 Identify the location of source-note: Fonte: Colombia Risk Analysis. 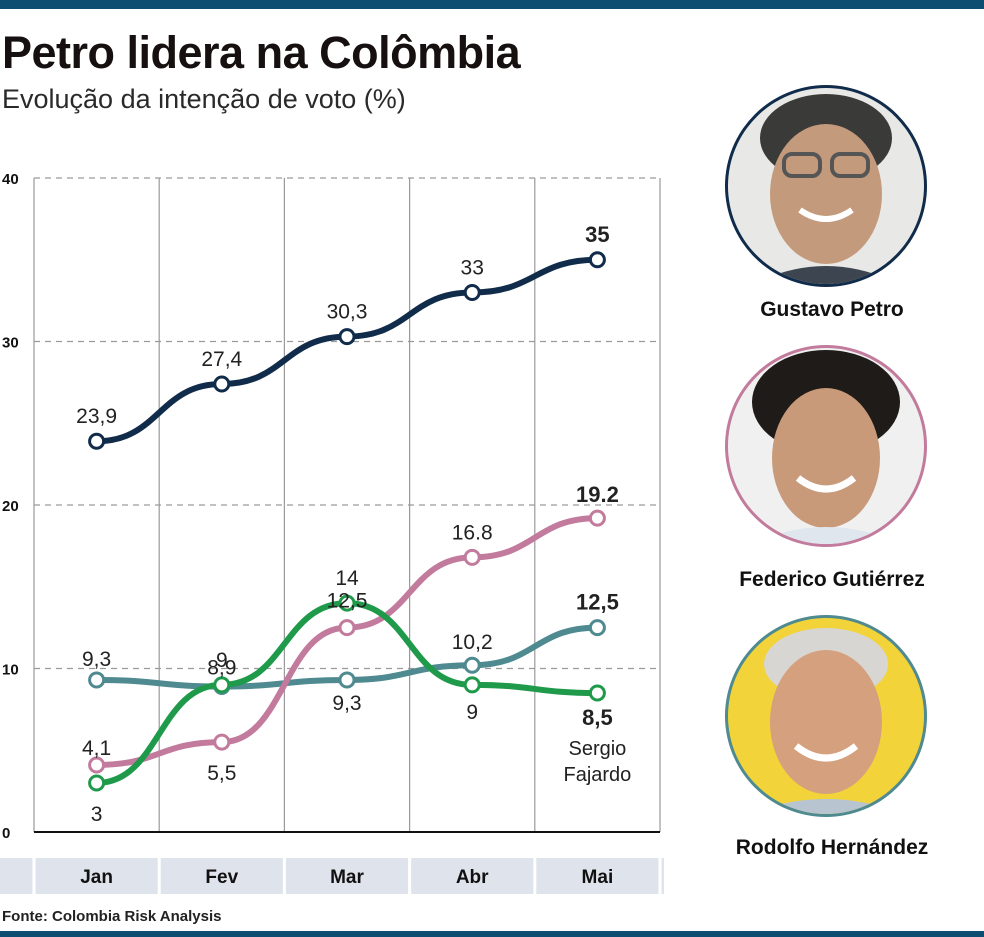
(112, 916).